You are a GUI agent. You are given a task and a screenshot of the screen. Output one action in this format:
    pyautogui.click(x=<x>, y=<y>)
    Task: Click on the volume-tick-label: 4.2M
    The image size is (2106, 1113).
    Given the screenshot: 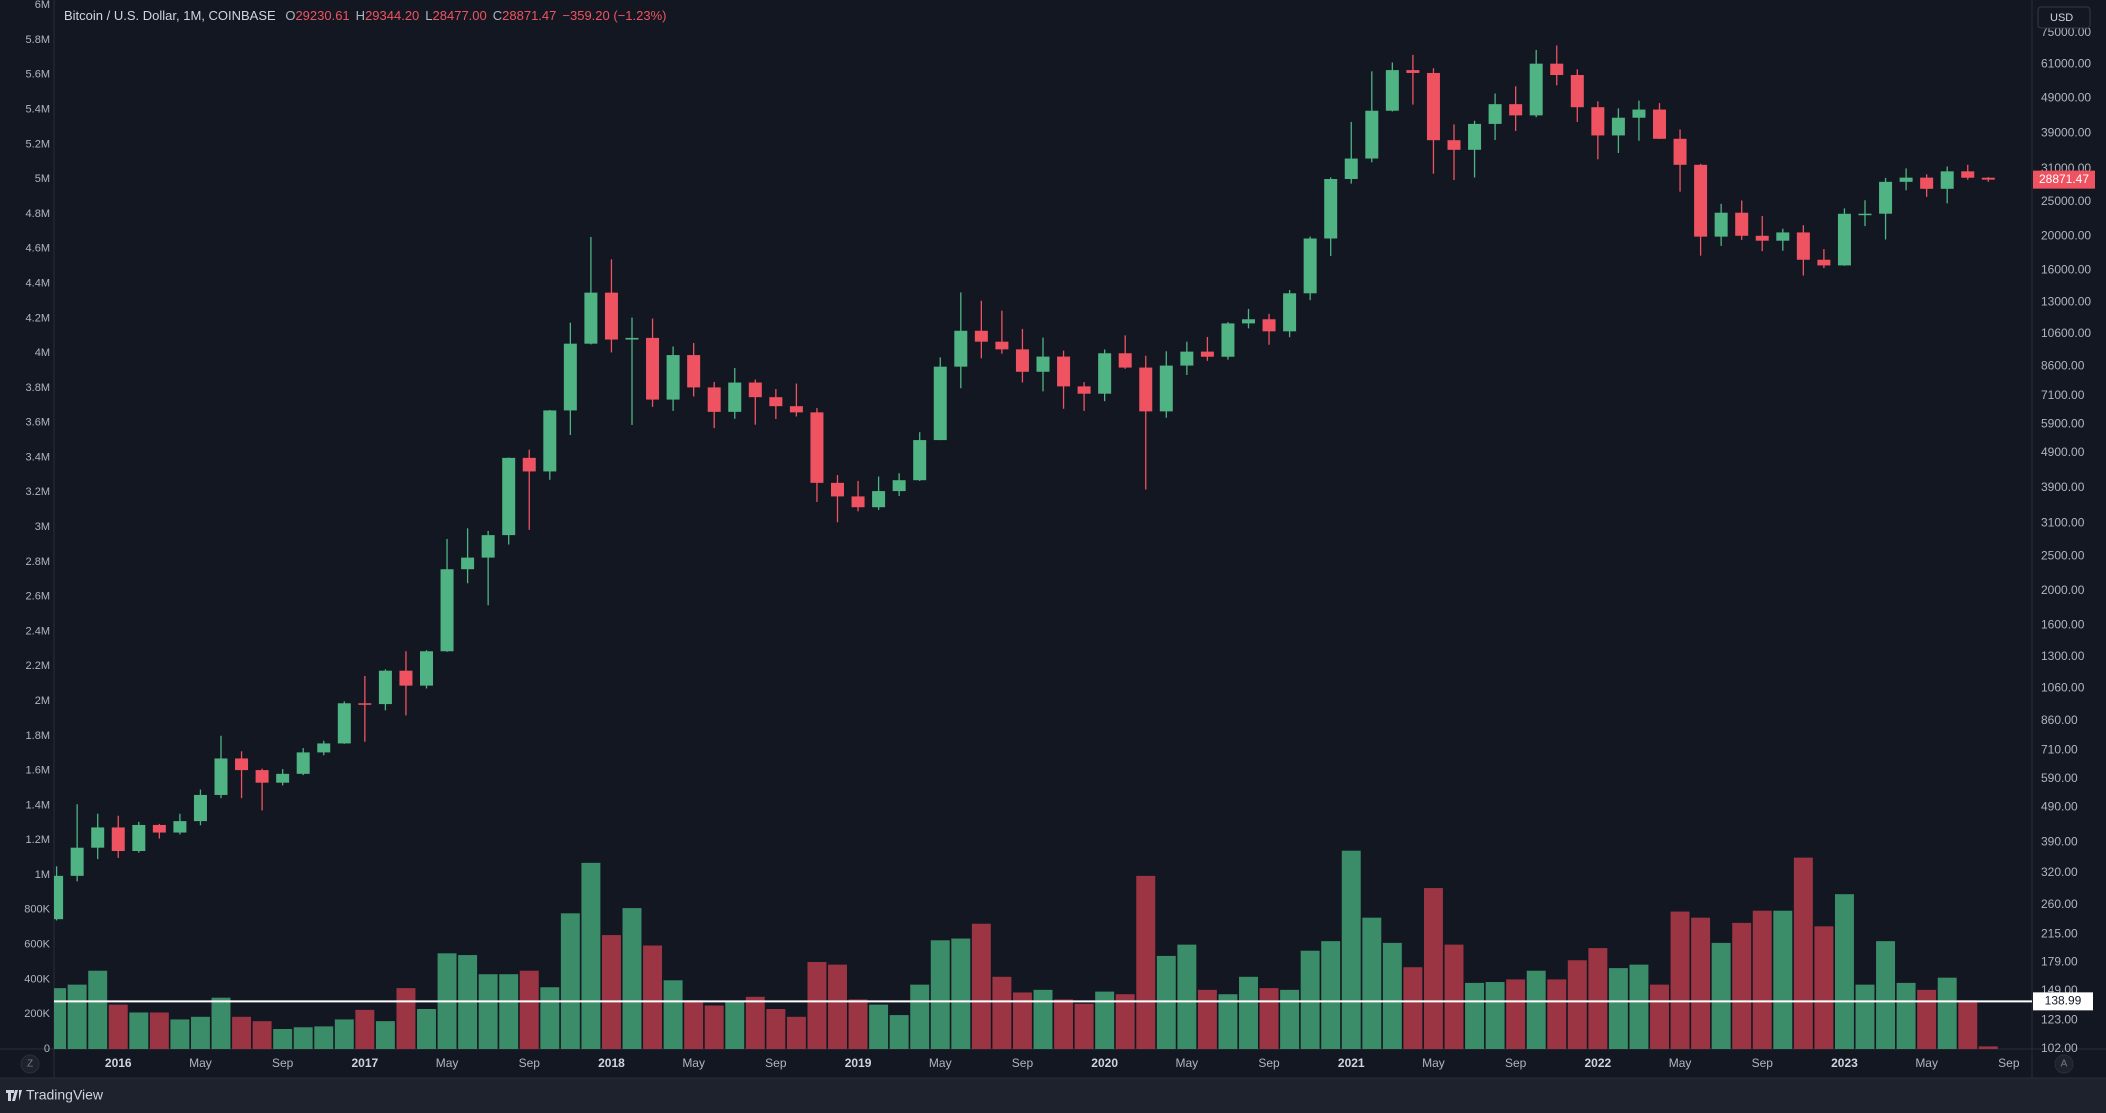 What is the action you would take?
    pyautogui.click(x=38, y=318)
    